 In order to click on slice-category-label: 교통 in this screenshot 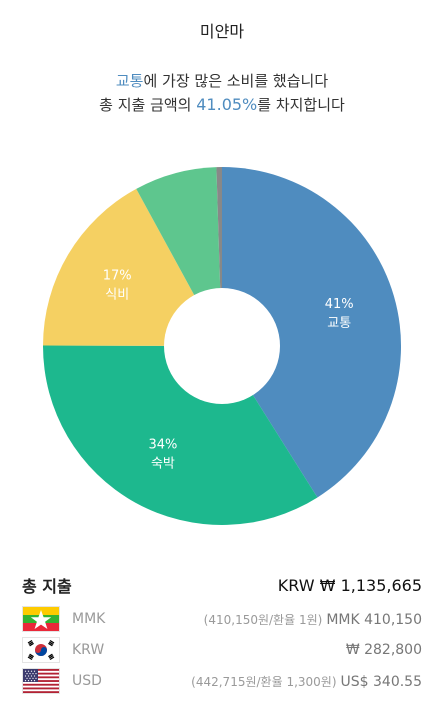, I will do `click(339, 323)`.